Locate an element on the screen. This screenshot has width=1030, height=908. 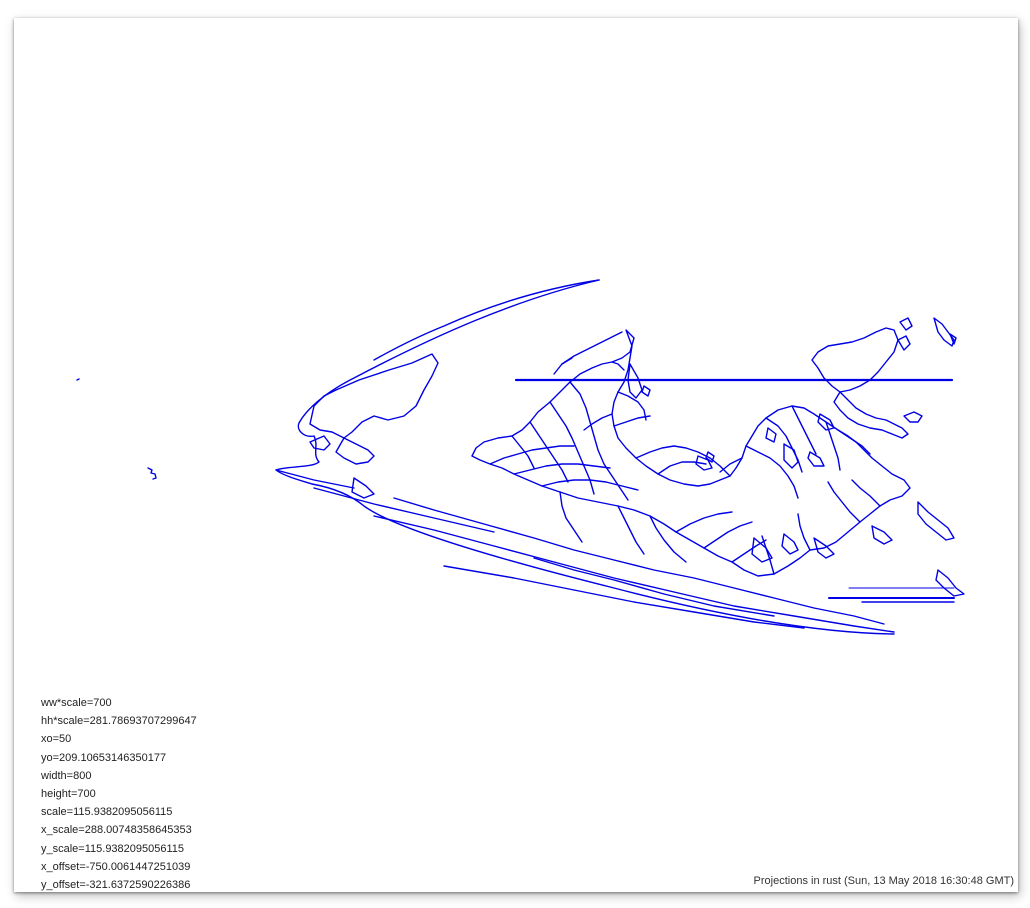
param-line: yo=209.10653146350177 is located at coordinates (104, 757).